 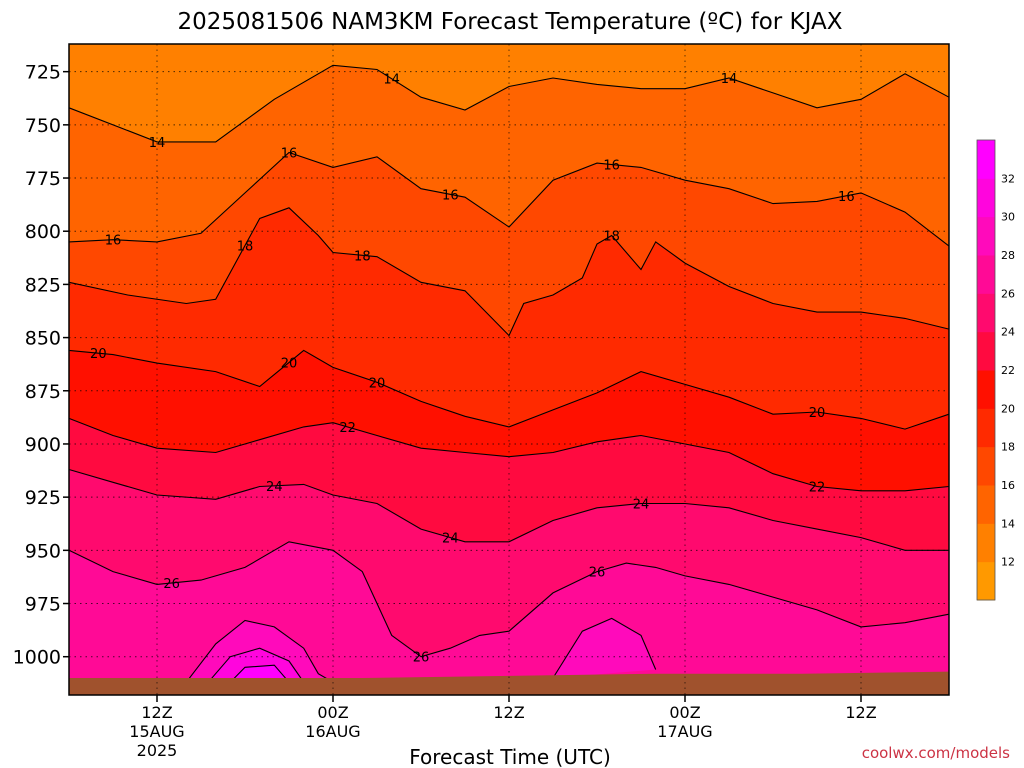 I want to click on x-tick-label: 2025, so click(x=157, y=750).